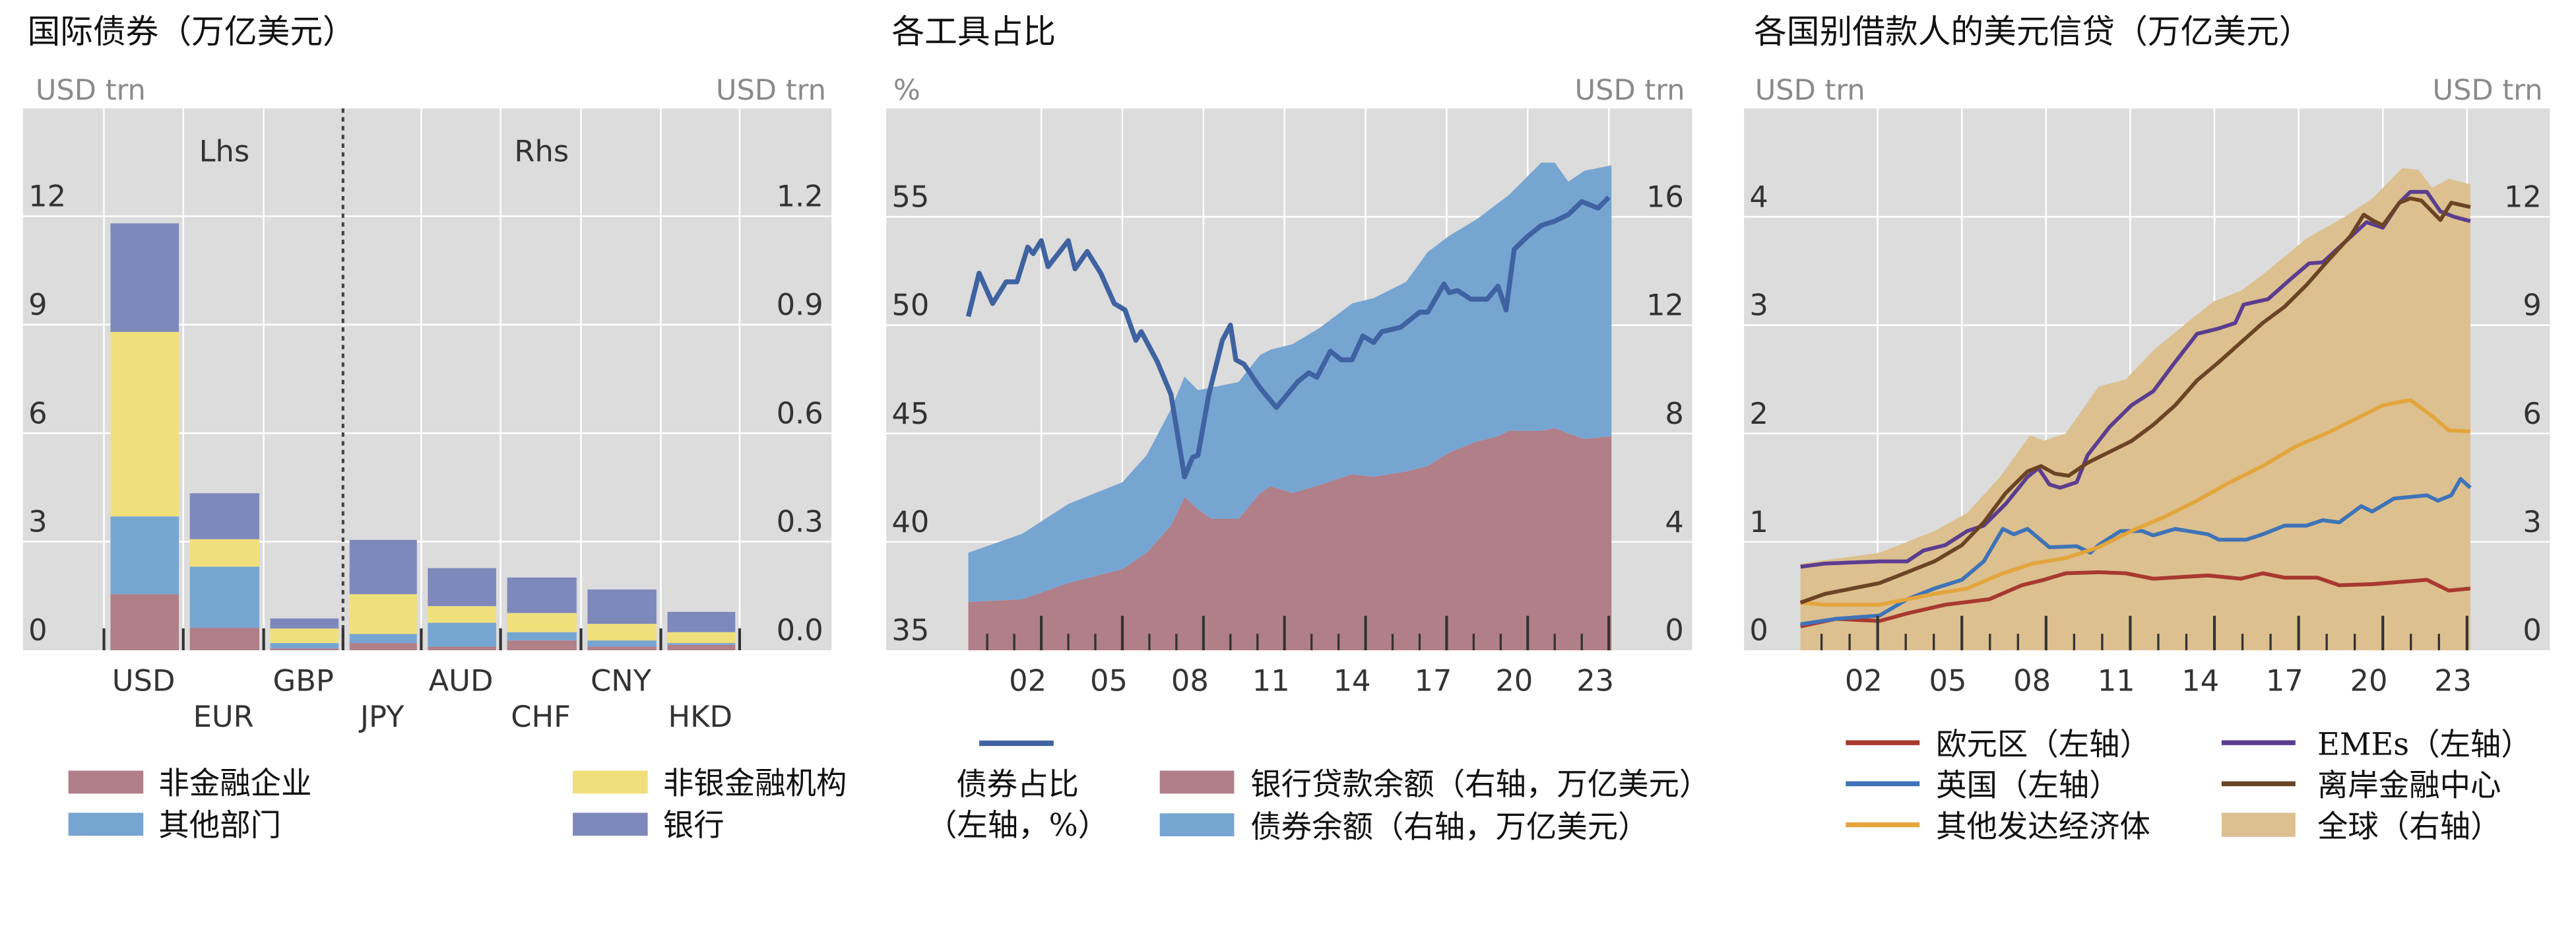  What do you see at coordinates (974, 32) in the screenshot?
I see `chart-title: 各工具占比` at bounding box center [974, 32].